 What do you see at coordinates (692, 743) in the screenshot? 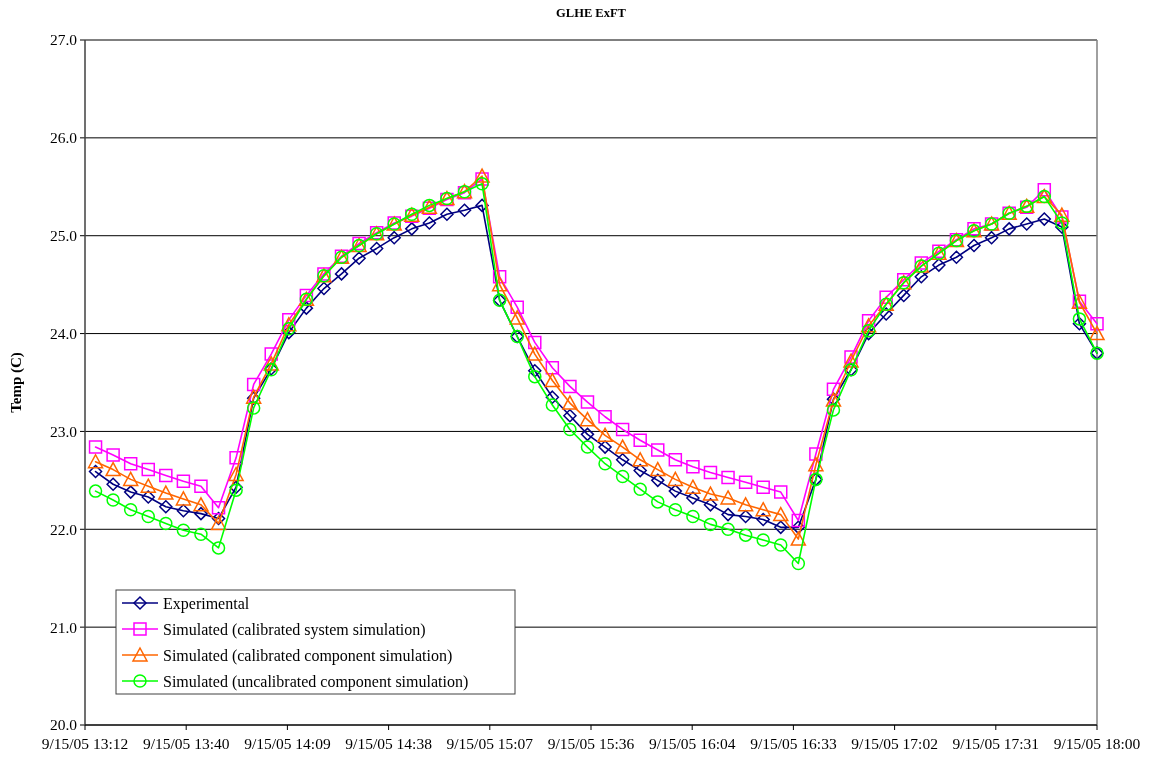
I see `x-tick-label: 9/15/05 16:04` at bounding box center [692, 743].